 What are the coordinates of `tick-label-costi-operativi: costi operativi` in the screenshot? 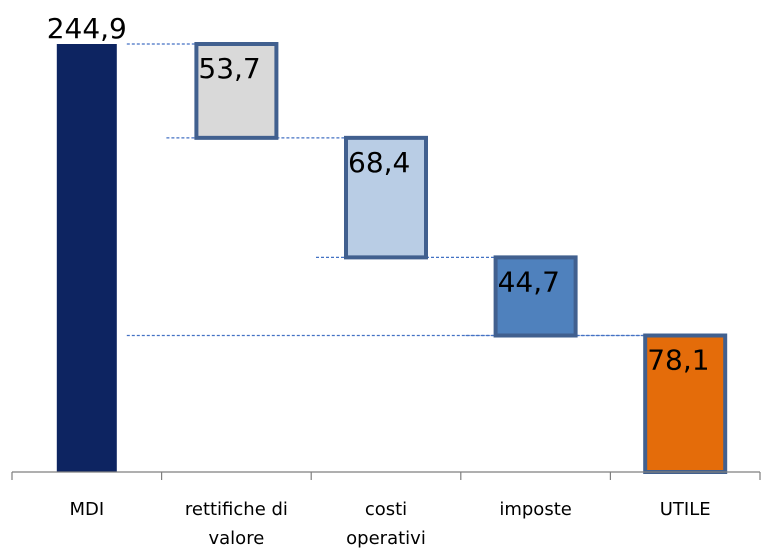 It's located at (386, 524).